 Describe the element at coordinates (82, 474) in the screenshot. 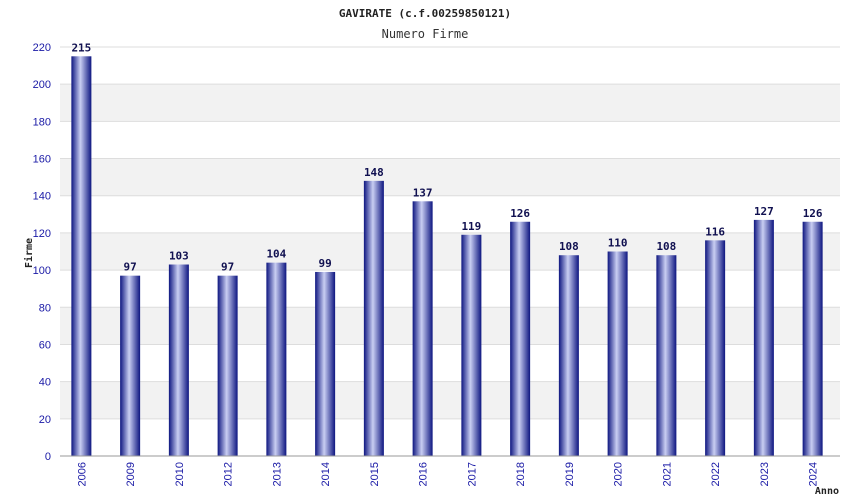

I see `x-tick-label: 2006` at that location.